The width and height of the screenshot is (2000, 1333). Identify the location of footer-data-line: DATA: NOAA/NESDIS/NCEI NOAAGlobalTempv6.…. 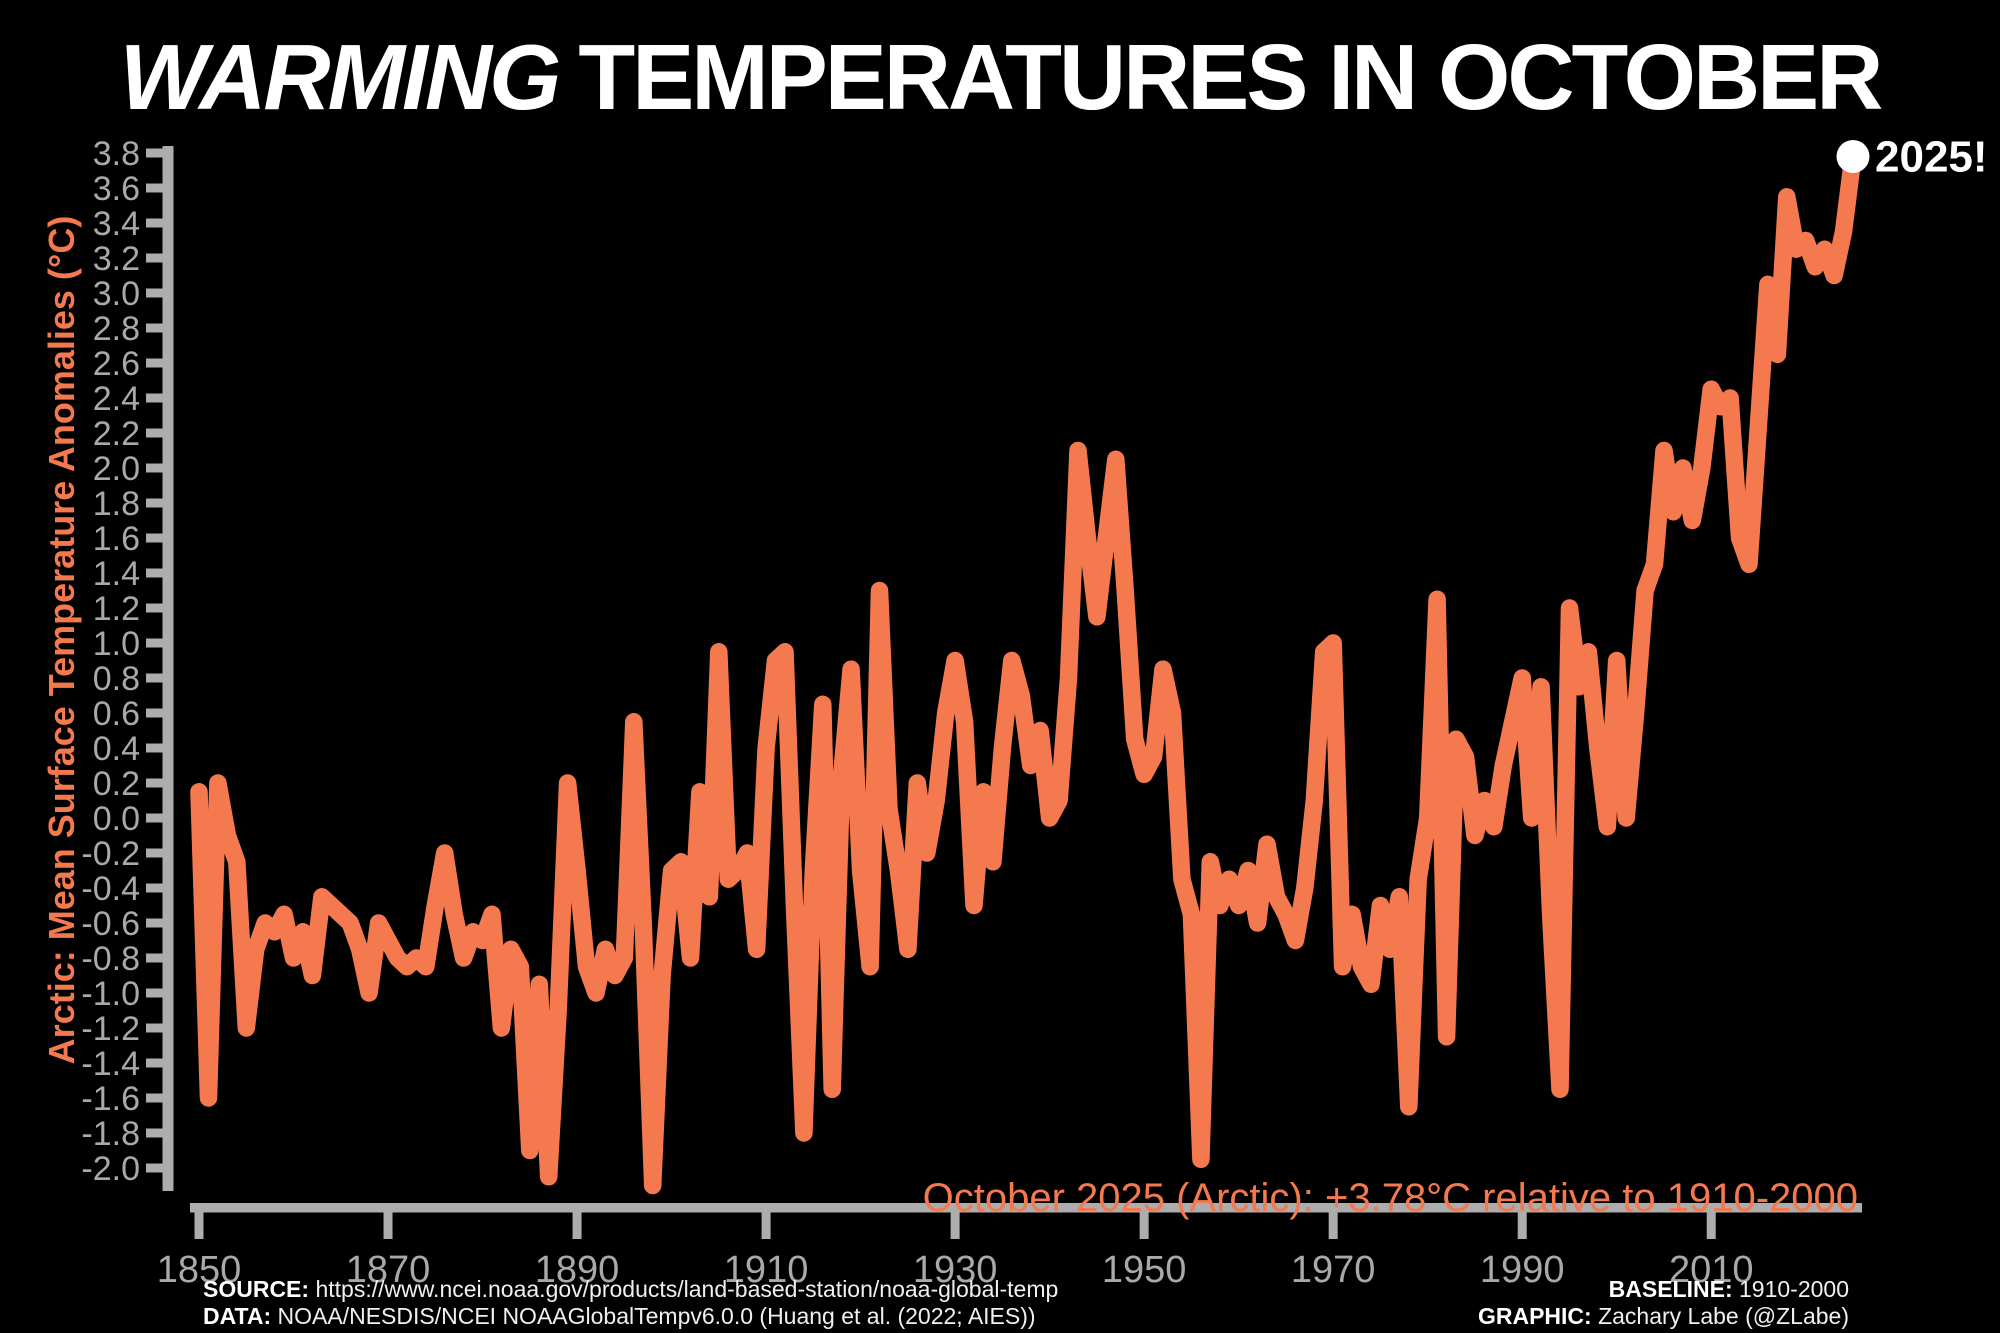
(630, 1316).